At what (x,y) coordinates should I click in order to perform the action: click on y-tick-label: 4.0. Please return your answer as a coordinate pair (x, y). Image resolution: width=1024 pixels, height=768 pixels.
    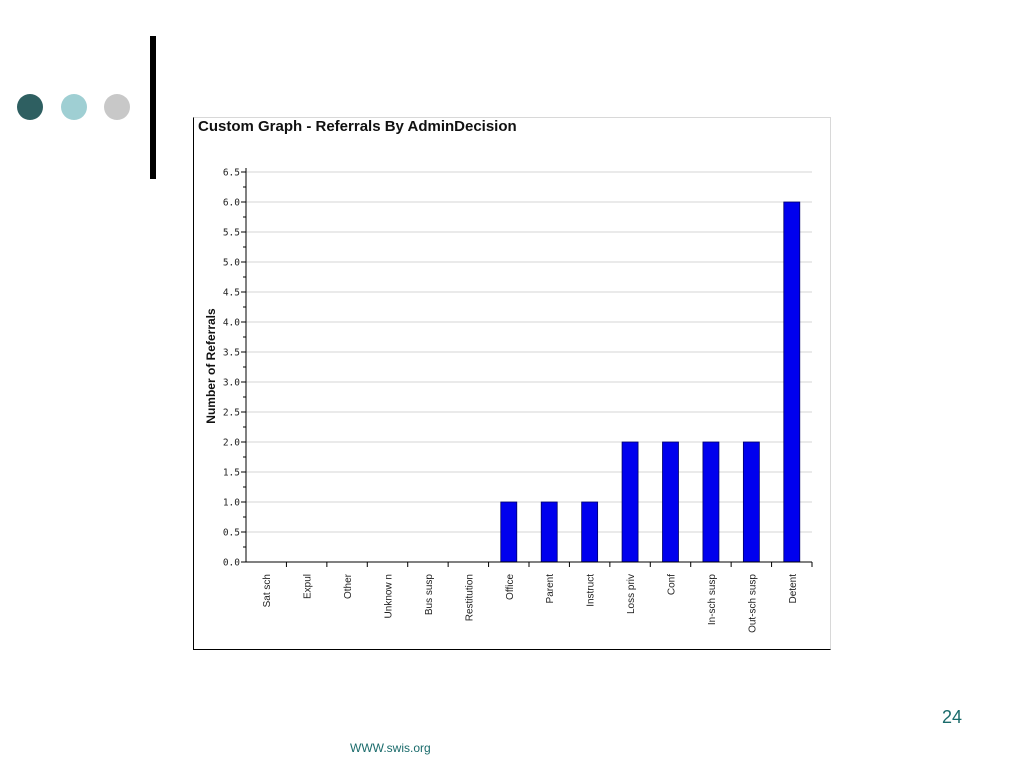
    Looking at the image, I should click on (231, 323).